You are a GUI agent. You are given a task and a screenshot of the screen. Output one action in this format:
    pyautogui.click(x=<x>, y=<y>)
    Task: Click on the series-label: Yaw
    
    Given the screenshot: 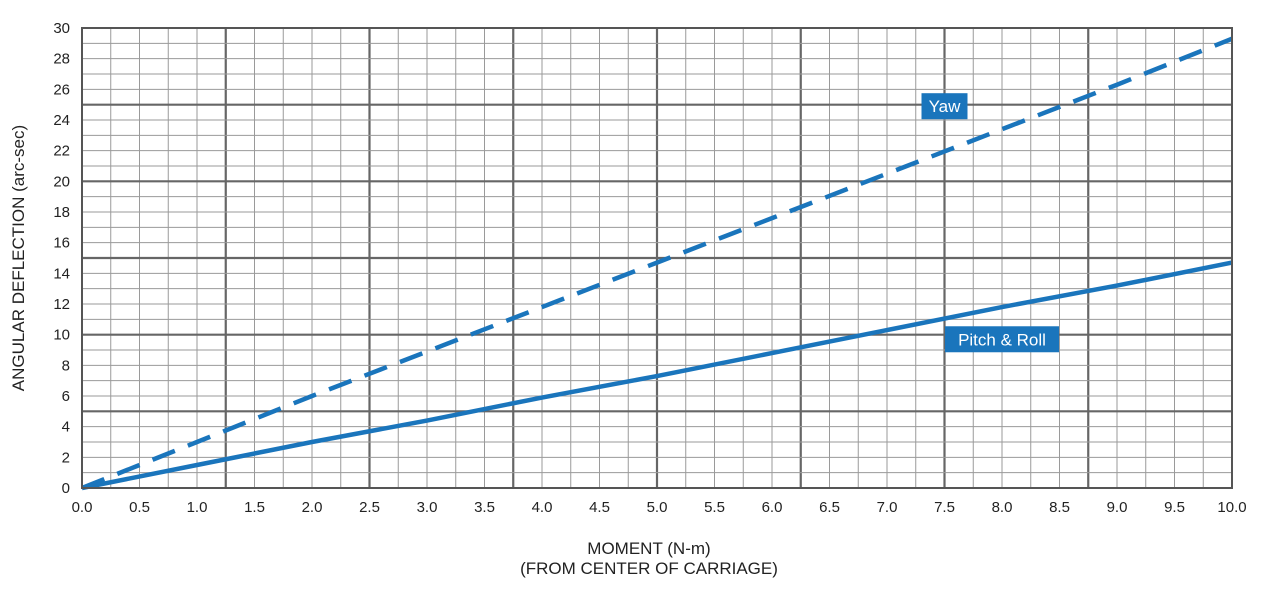 What is the action you would take?
    pyautogui.click(x=945, y=106)
    